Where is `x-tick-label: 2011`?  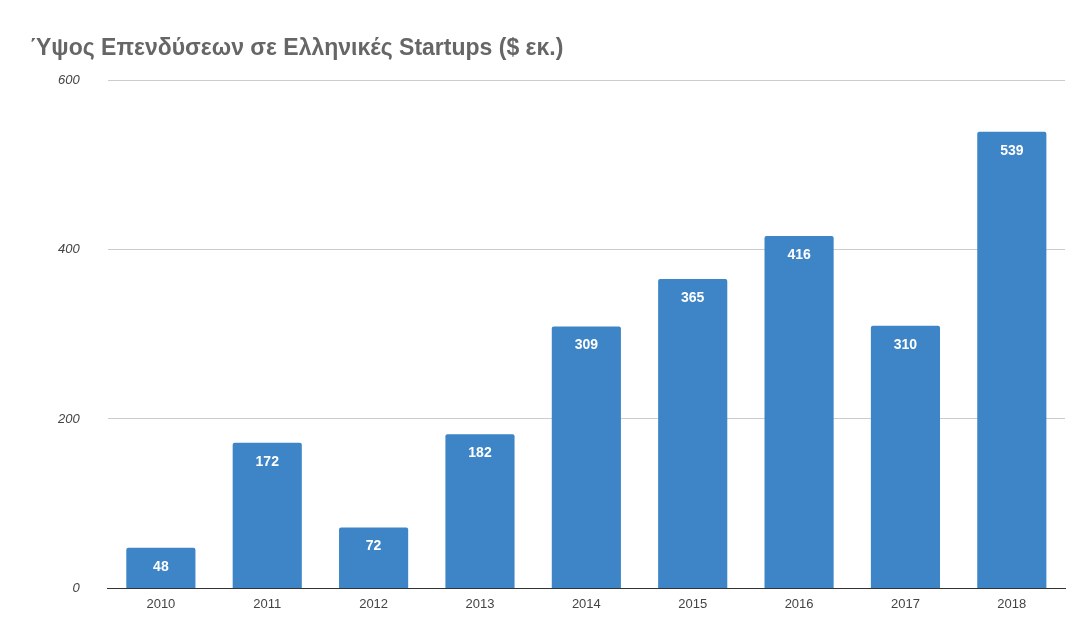 x-tick-label: 2011 is located at coordinates (267, 603).